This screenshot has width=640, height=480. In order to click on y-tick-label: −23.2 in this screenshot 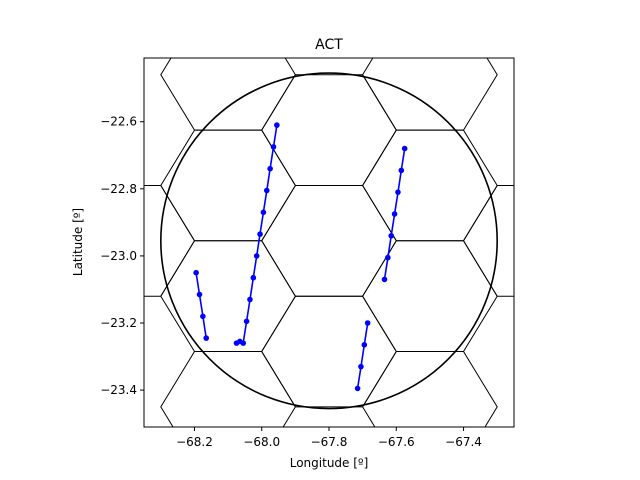, I will do `click(118, 323)`.